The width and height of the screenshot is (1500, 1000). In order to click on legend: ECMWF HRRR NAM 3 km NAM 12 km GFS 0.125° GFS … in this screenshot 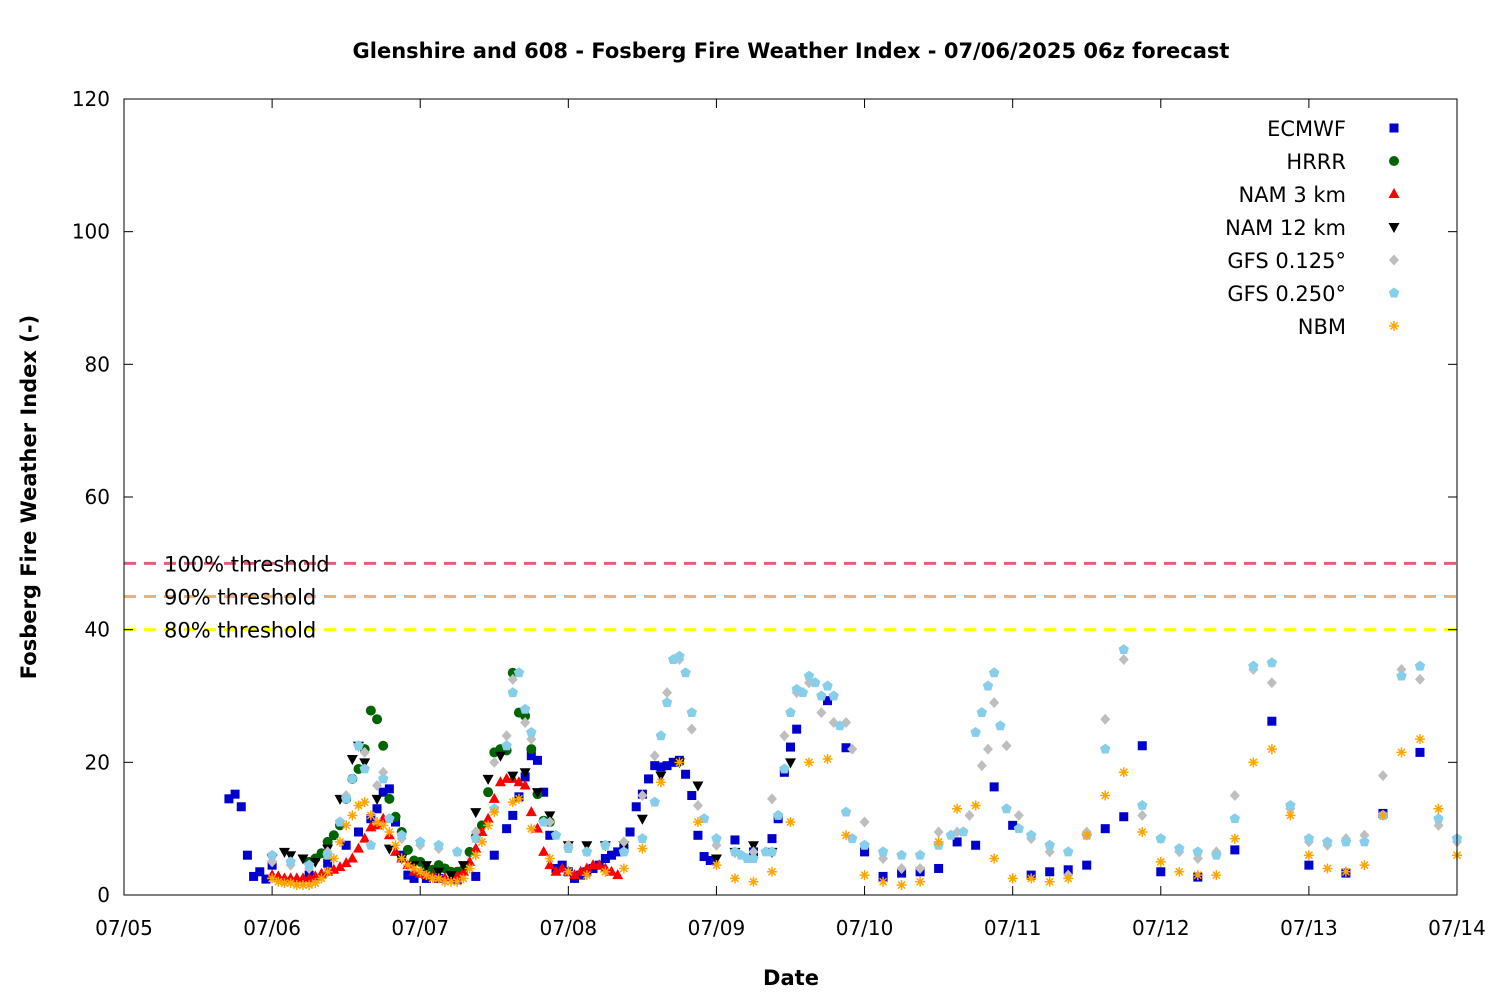, I will do `click(1312, 228)`.